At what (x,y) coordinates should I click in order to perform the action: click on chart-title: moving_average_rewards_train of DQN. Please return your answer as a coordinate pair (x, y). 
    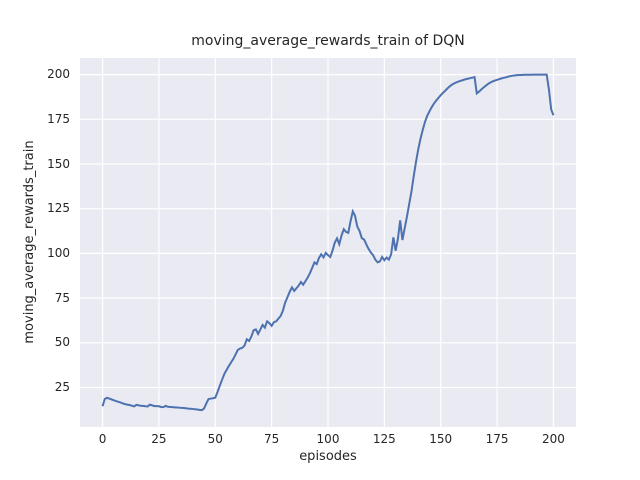
    Looking at the image, I should click on (328, 41).